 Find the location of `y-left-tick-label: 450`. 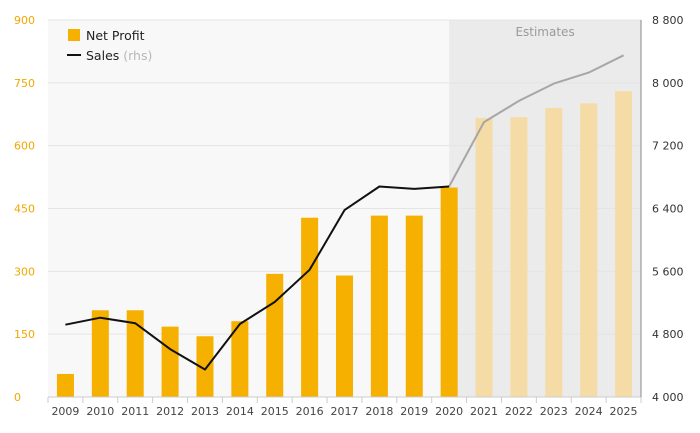

y-left-tick-label: 450 is located at coordinates (24, 209).